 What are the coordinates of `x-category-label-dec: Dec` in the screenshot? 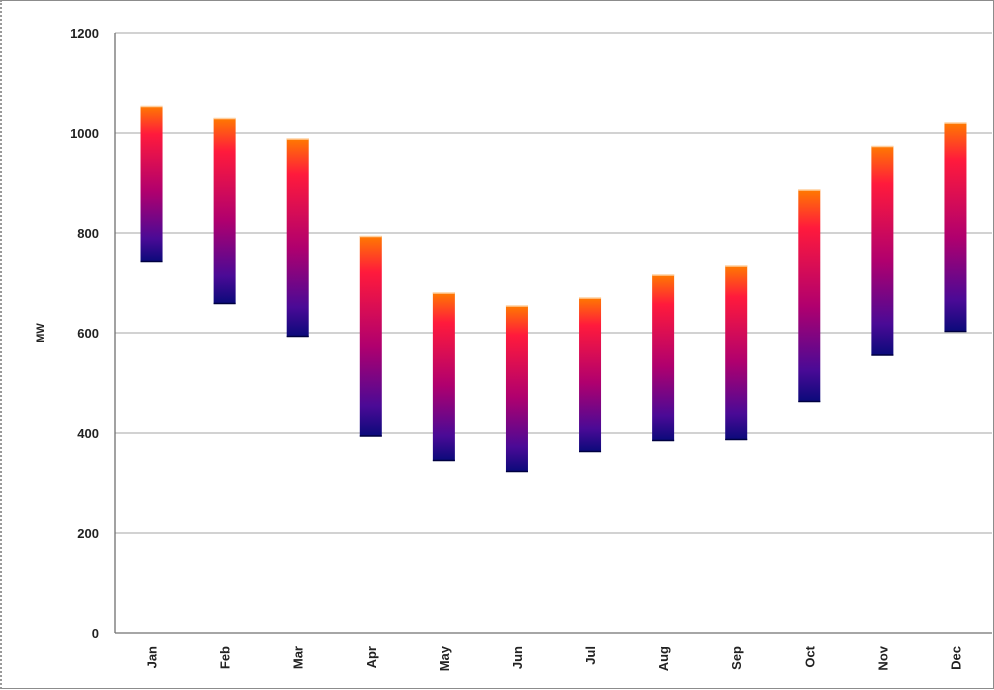 It's located at (955, 658).